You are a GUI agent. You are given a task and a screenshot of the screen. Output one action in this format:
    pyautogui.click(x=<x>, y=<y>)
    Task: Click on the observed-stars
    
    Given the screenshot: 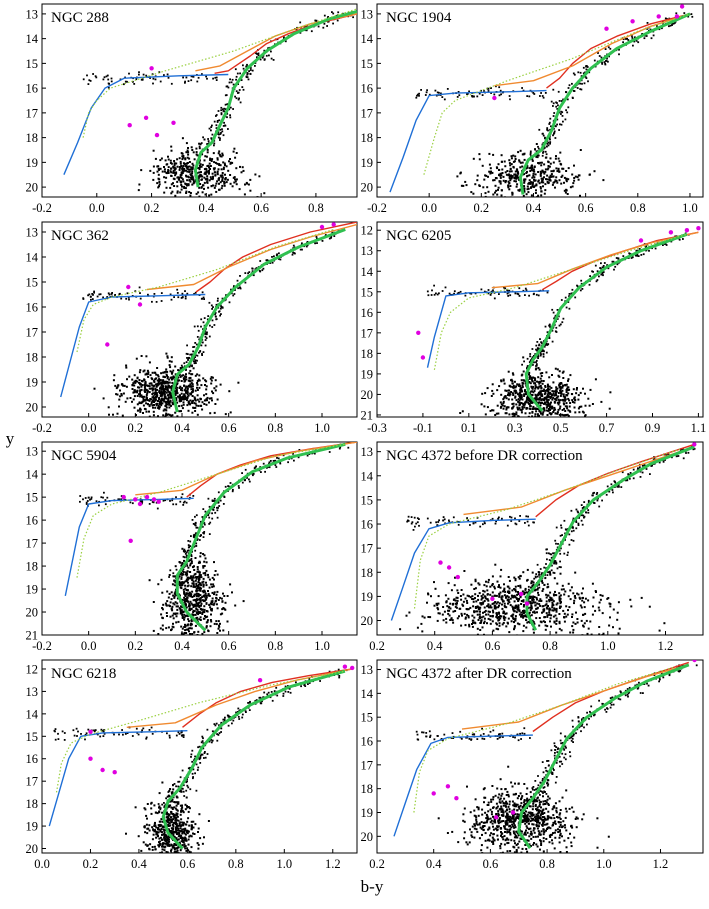 What is the action you would take?
    pyautogui.click(x=547, y=539)
    